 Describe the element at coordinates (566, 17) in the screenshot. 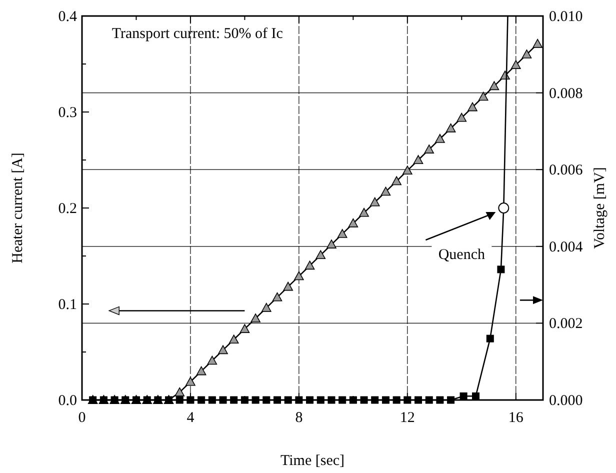

I see `y2-tick-label: 0.010` at that location.